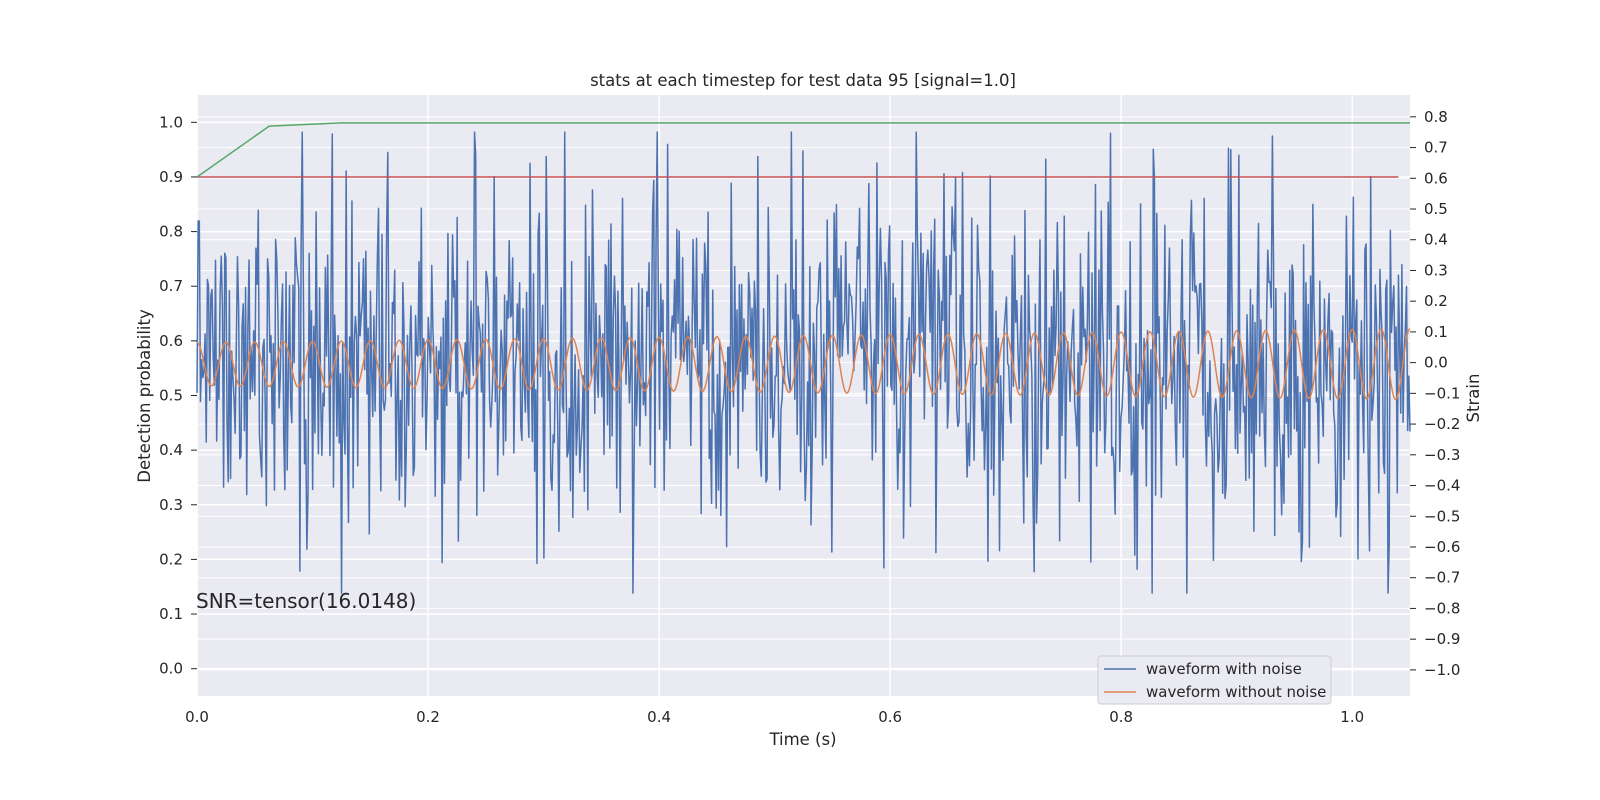 The image size is (1600, 800). Describe the element at coordinates (1436, 117) in the screenshot. I see `y2-tick-label: 0.8` at that location.